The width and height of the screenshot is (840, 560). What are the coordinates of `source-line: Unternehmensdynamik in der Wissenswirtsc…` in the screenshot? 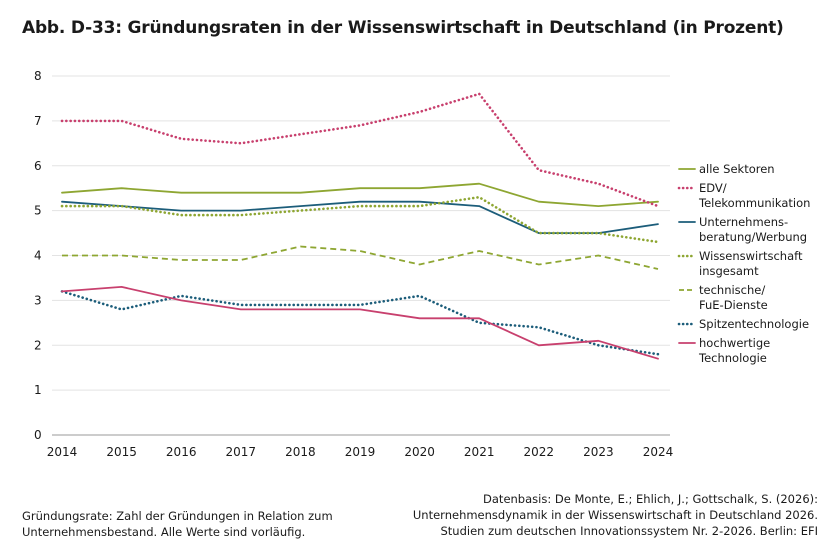 It's located at (615, 515).